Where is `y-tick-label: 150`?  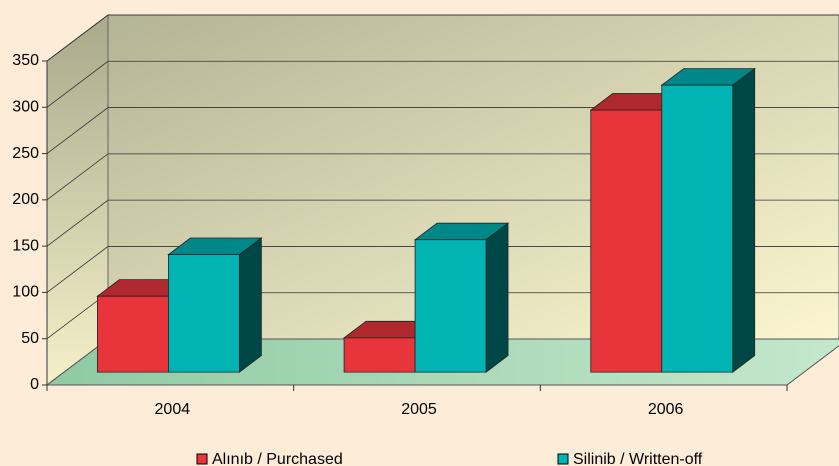
y-tick-label: 150 is located at coordinates (25, 245).